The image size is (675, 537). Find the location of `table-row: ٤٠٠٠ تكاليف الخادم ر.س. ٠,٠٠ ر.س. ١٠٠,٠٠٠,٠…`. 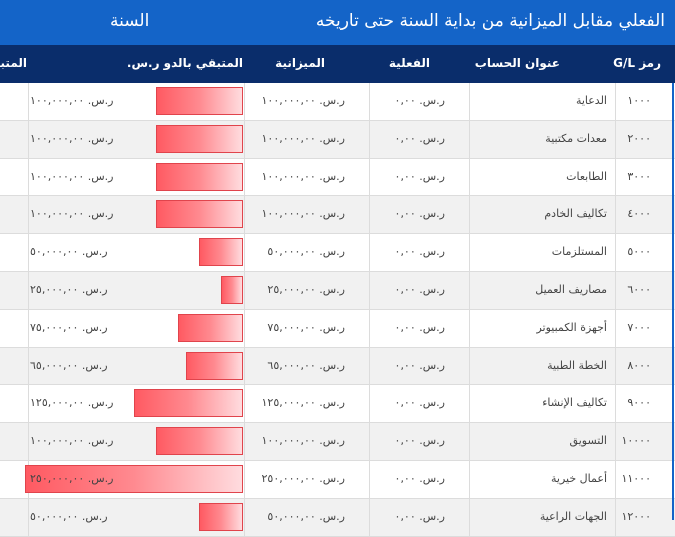

table-row: ٤٠٠٠ تكاليف الخادم ر.س. ٠,٠٠ ر.س. ١٠٠,٠٠٠,٠… is located at coordinates (337, 215).